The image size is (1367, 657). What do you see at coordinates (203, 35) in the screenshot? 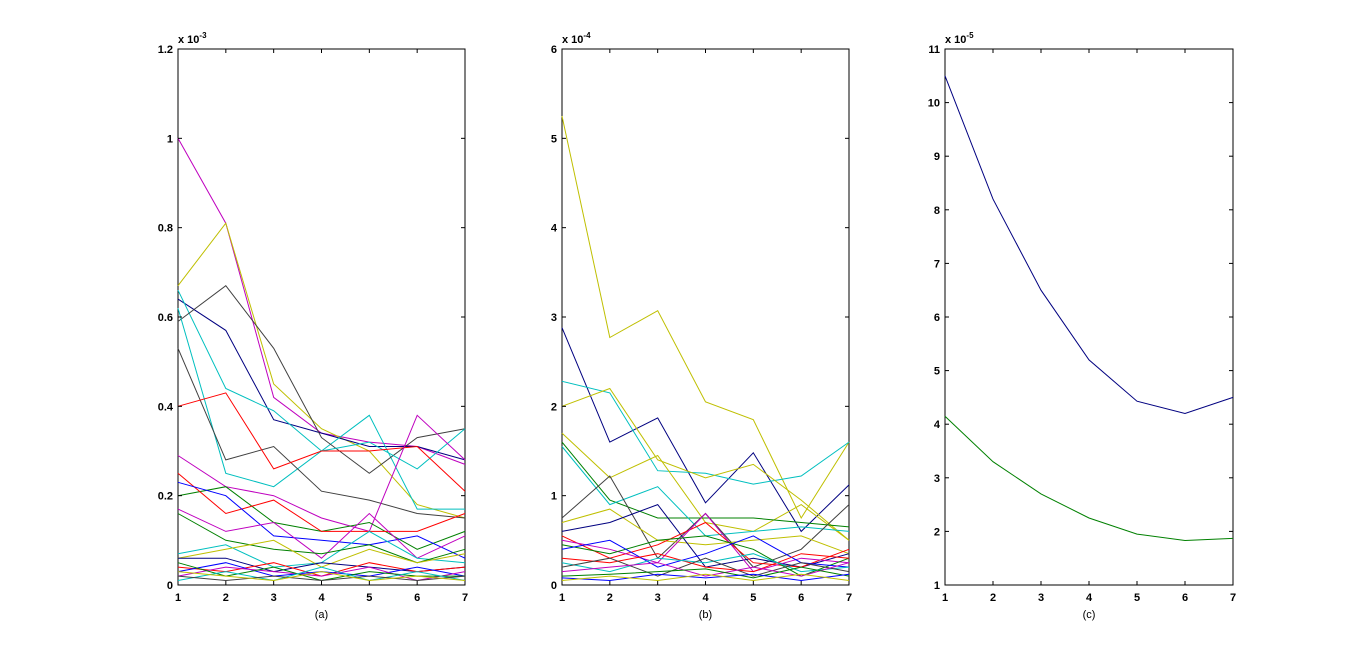
I see `exponent-power-a: -3` at bounding box center [203, 35].